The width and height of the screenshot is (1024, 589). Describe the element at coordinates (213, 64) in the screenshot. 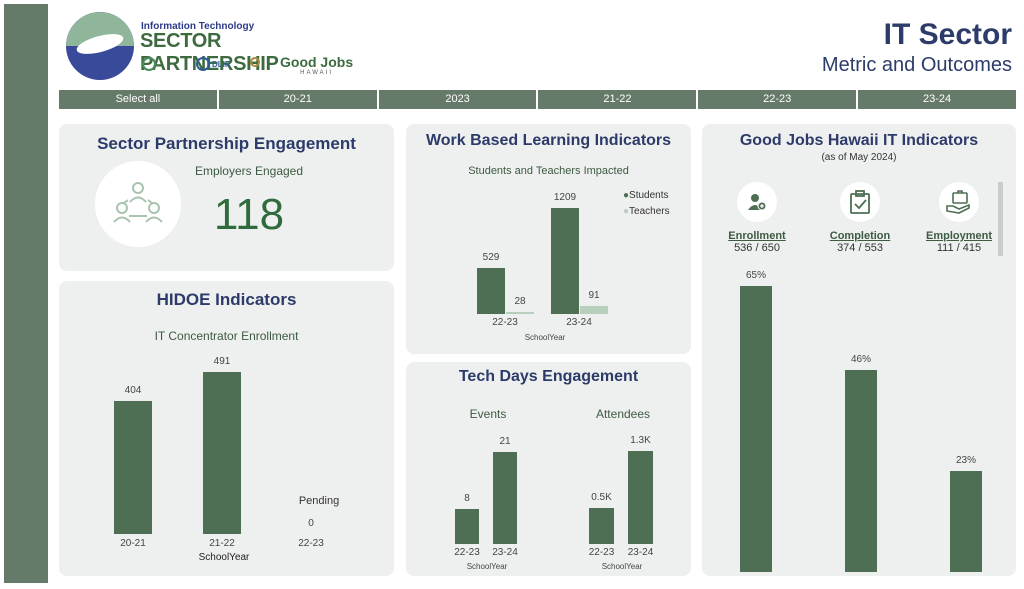

I see `partner-logo-dlir: DLIR` at that location.